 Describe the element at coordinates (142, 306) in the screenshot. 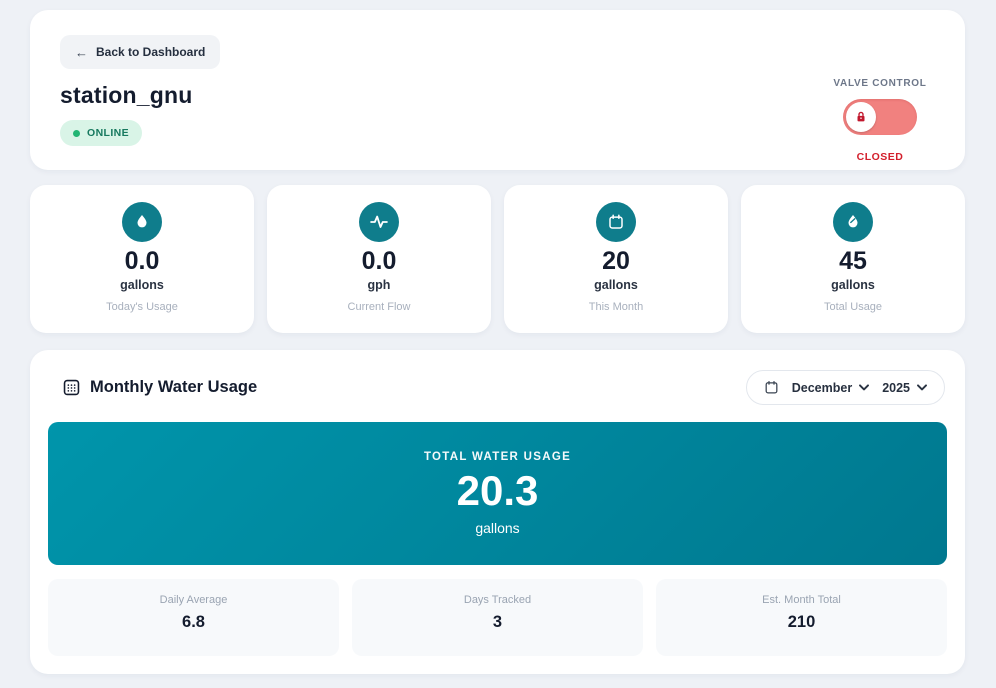

I see `stat-label: Today's Usage` at that location.